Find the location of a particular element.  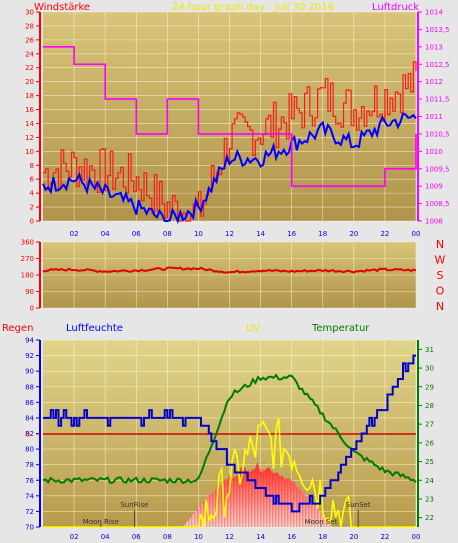

climate-time-tick-label: 12 is located at coordinates (229, 537).